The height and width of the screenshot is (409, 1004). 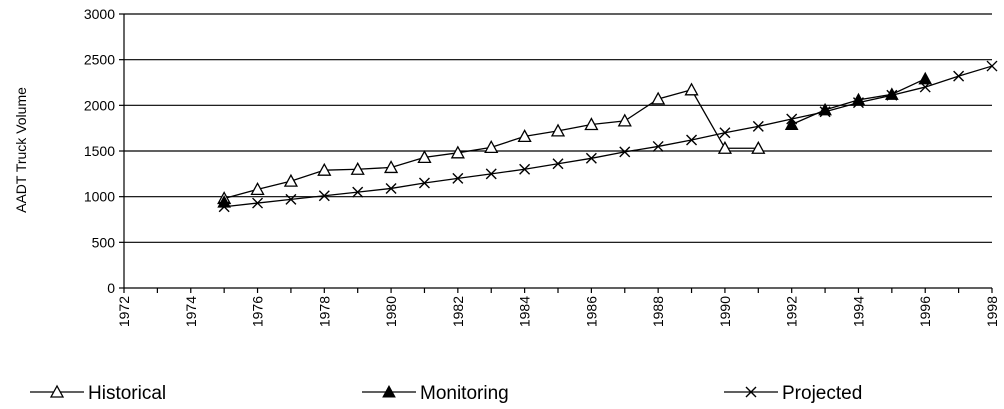 I want to click on legend-item-historical: Historical, so click(x=98, y=393).